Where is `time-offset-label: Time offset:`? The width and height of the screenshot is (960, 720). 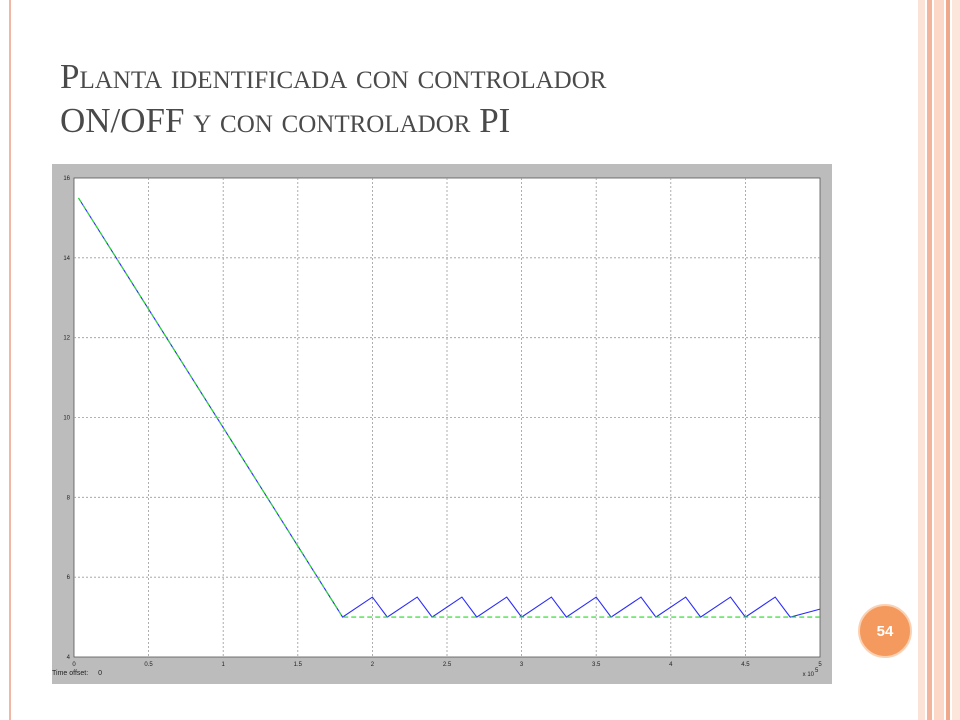 time-offset-label: Time offset: is located at coordinates (70, 673).